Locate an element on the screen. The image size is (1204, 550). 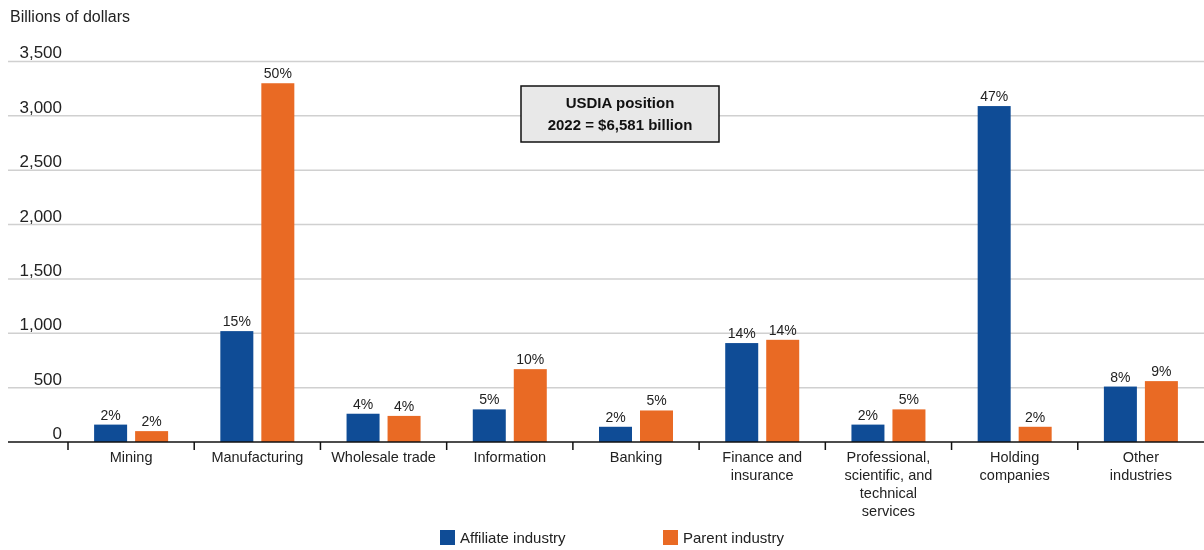
annotation: 15% is located at coordinates (236, 321).